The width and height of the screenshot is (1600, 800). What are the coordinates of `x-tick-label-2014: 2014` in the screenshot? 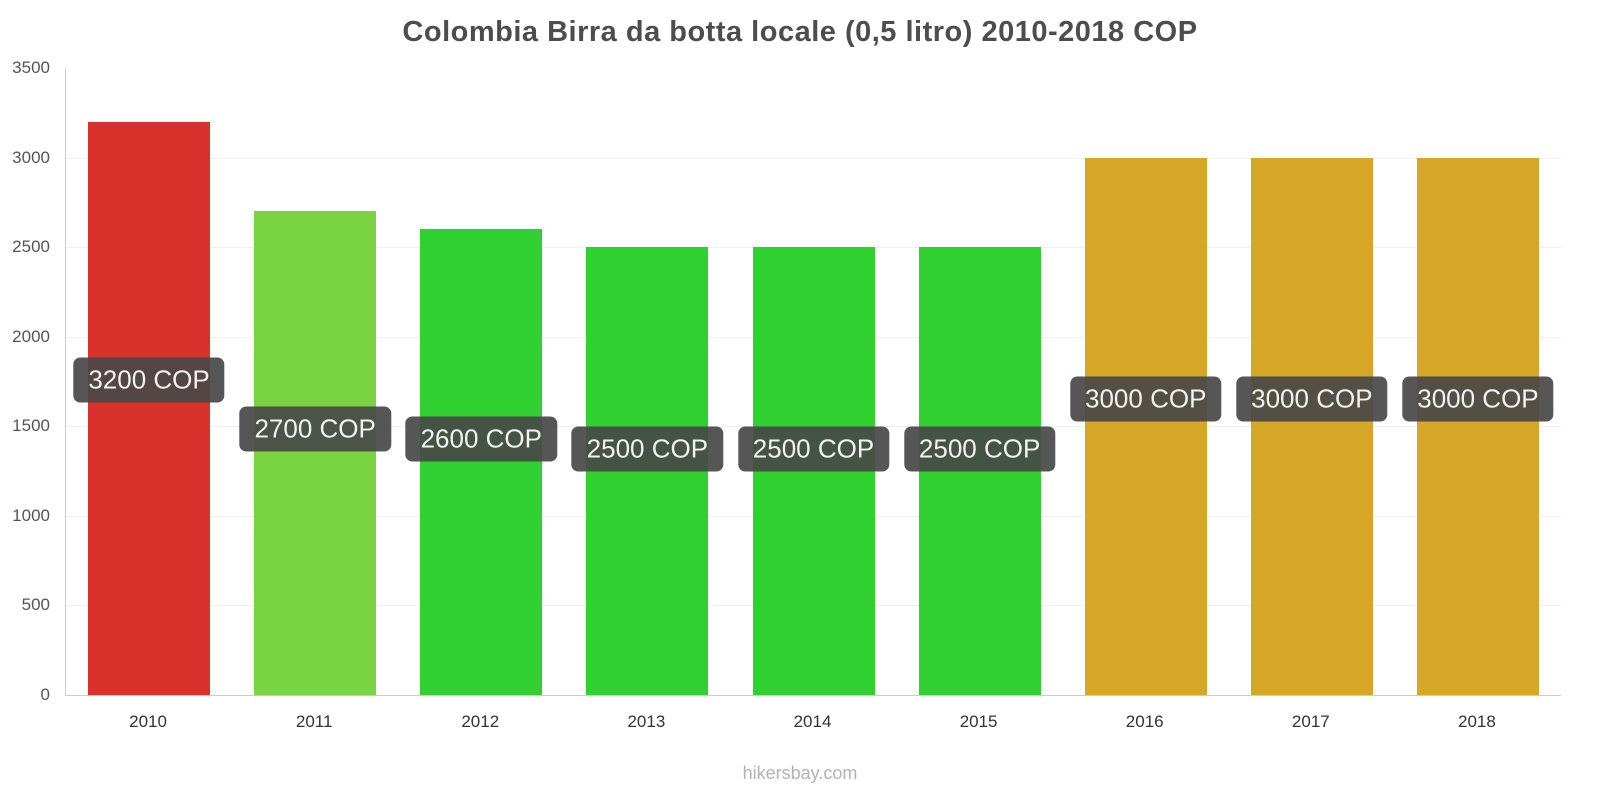 It's located at (812, 721).